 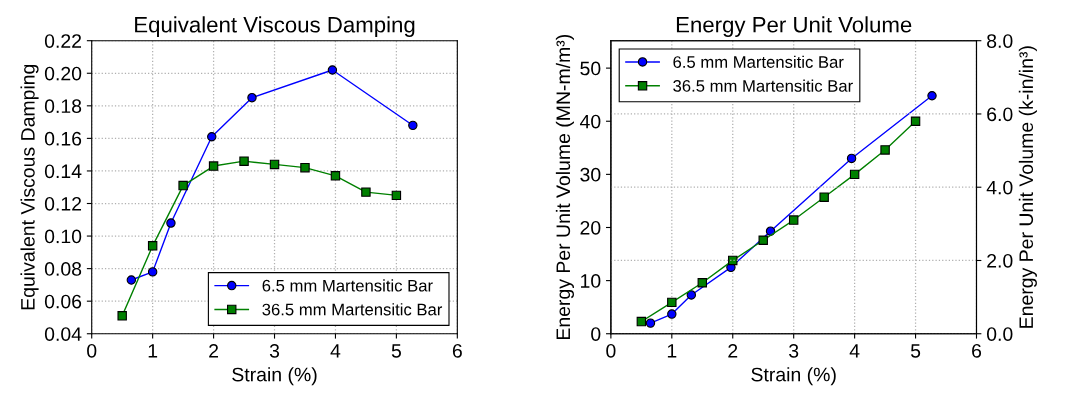 I want to click on y-tick-label: 50, so click(x=590, y=68).